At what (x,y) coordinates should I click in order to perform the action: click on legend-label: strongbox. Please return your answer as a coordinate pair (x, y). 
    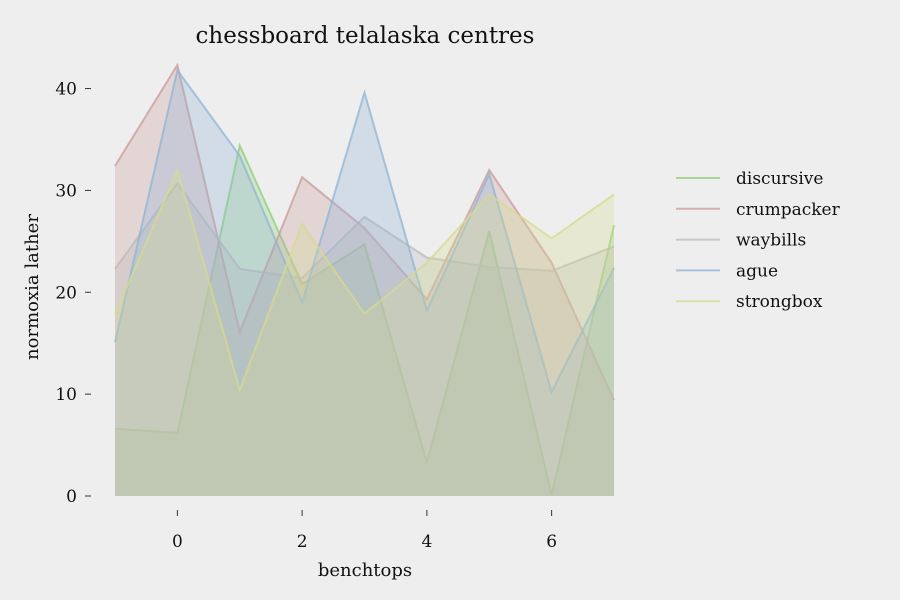
    Looking at the image, I should click on (779, 302).